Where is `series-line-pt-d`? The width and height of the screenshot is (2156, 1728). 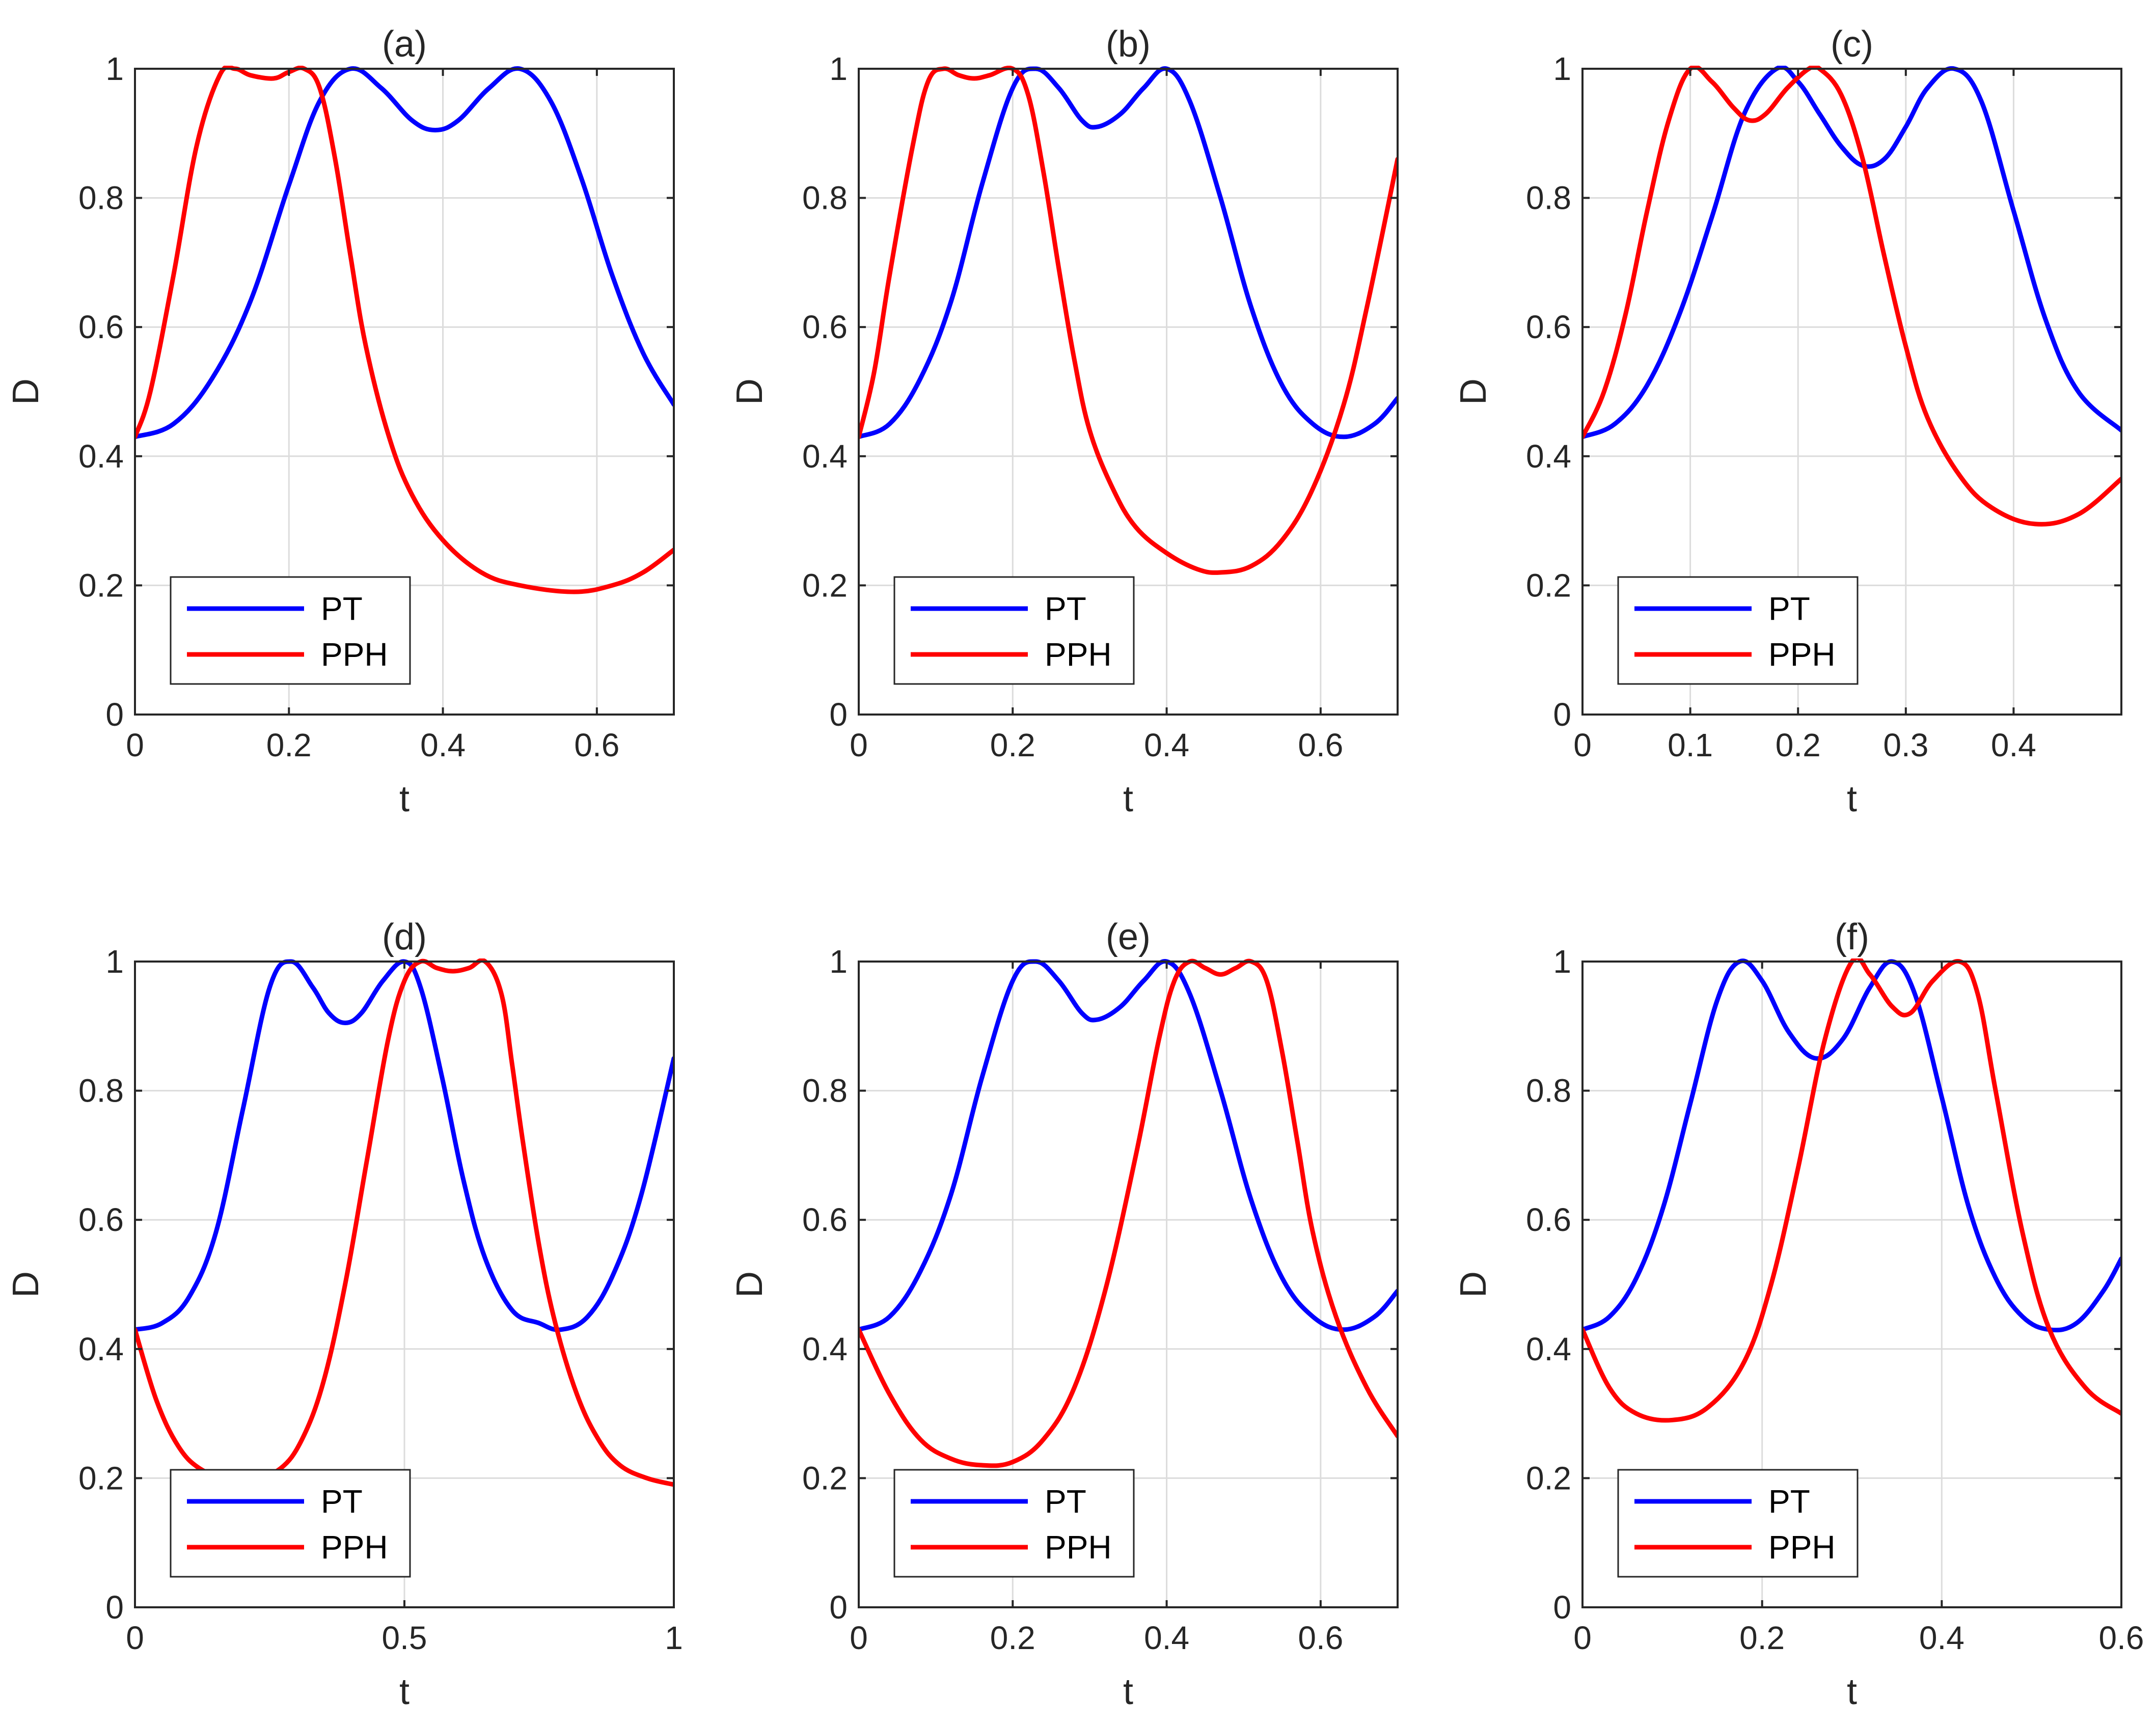
series-line-pt-d is located at coordinates (404, 1146).